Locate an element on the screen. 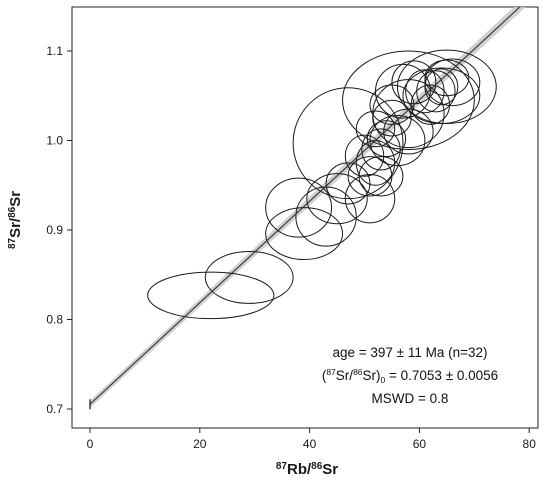 This screenshot has width=550, height=493. x-axis-ticks: 0 20 40 60 80 is located at coordinates (312, 439).